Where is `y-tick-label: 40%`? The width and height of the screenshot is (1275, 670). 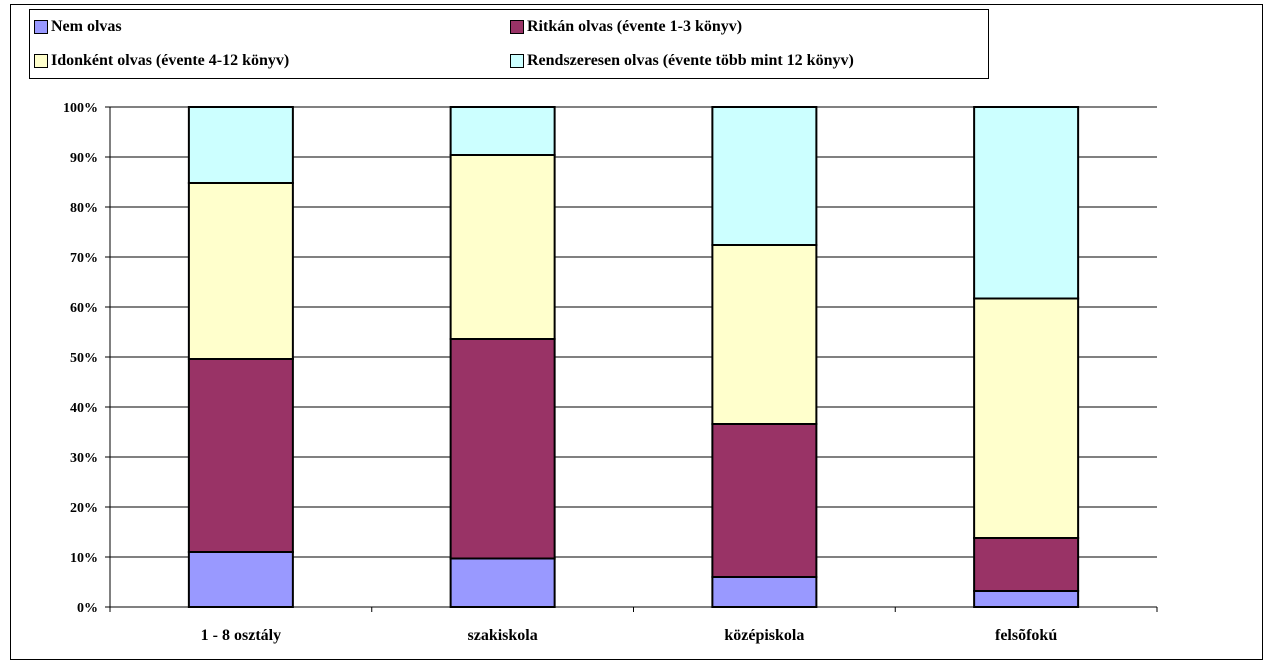 y-tick-label: 40% is located at coordinates (84, 408).